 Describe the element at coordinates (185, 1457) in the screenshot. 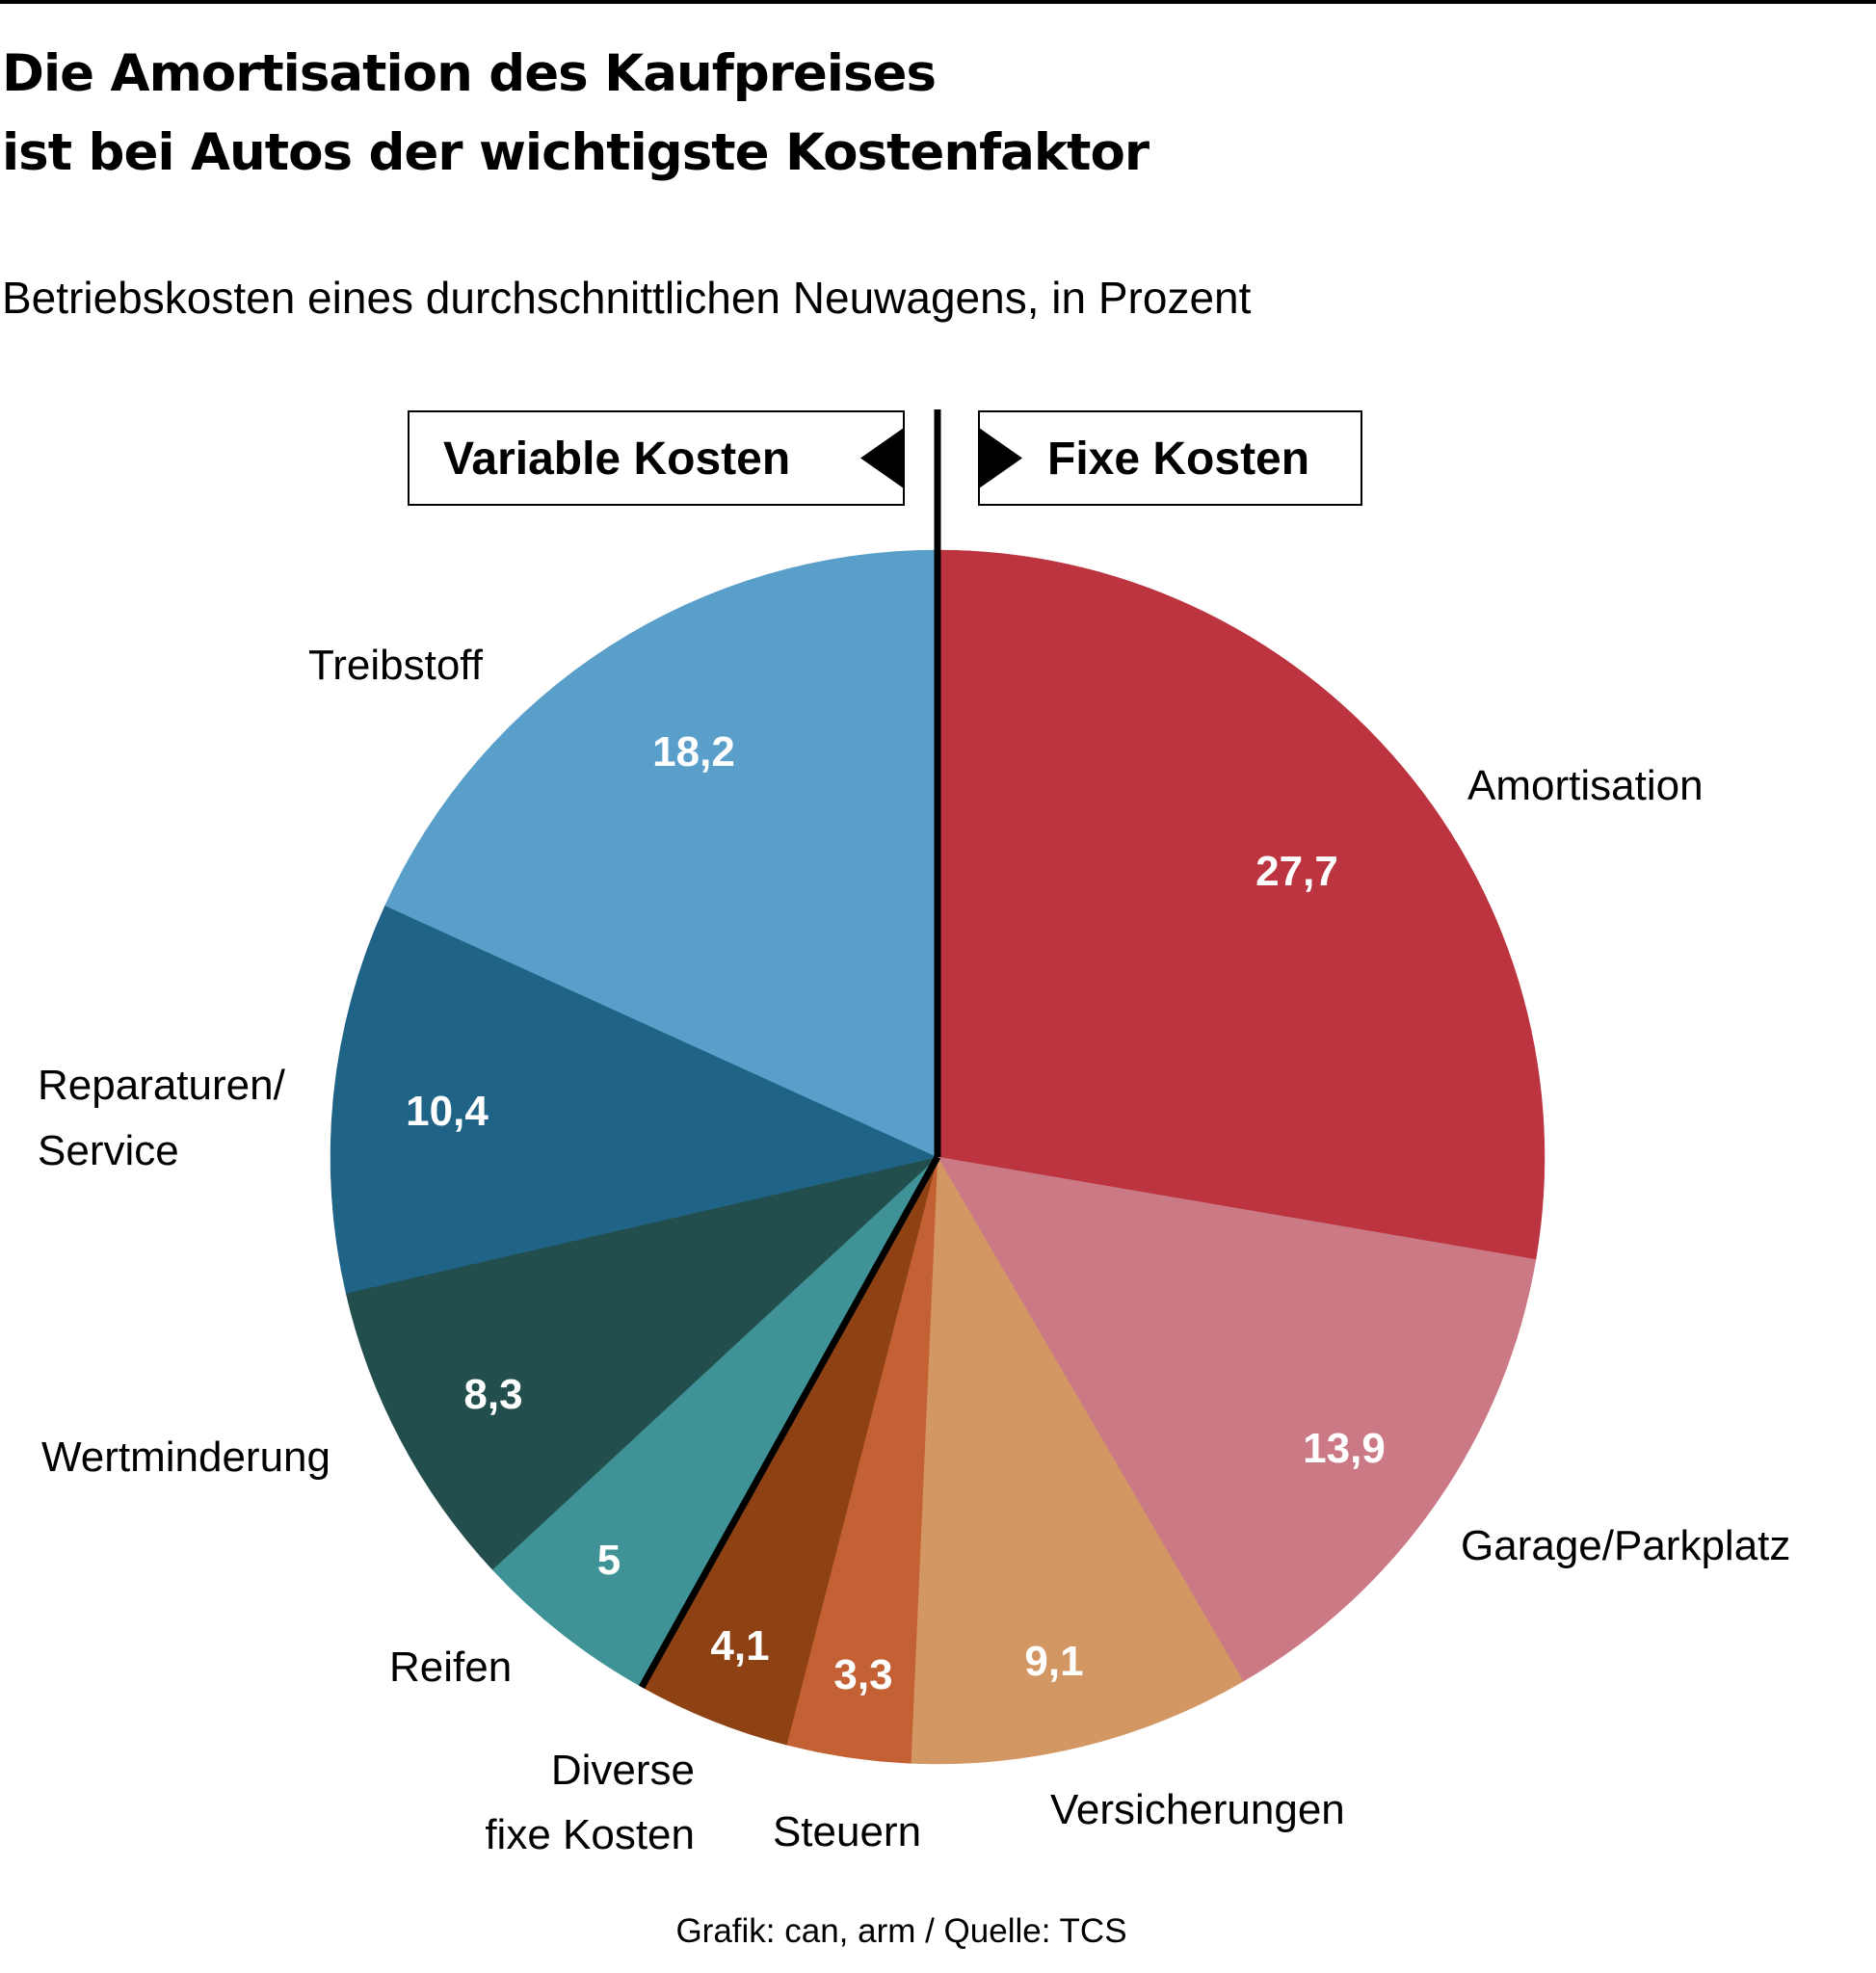

I see `slice-label-wertminderung: Wertminderung` at that location.